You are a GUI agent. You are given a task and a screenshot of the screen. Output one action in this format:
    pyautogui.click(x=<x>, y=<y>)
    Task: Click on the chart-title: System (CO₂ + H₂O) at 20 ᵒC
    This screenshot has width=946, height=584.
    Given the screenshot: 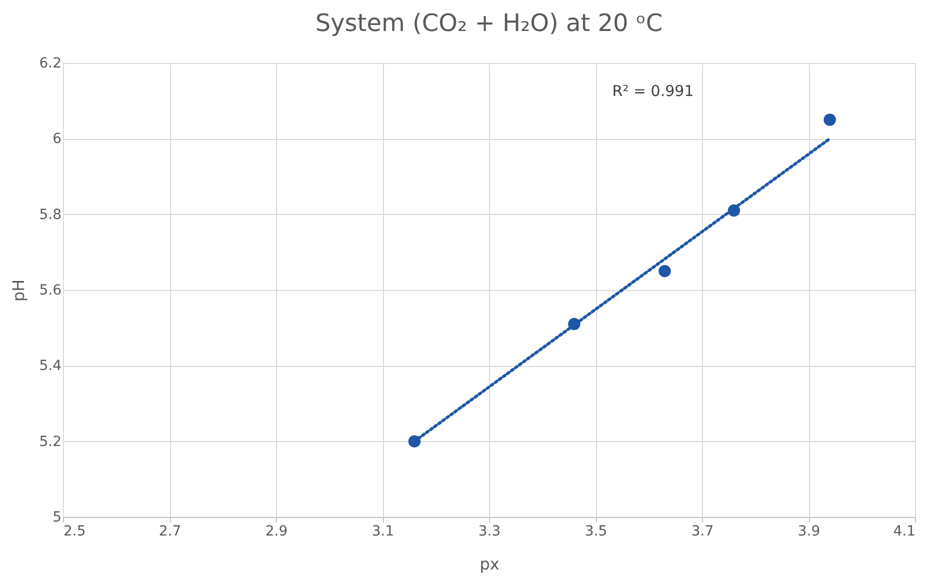 What is the action you would take?
    pyautogui.click(x=489, y=23)
    